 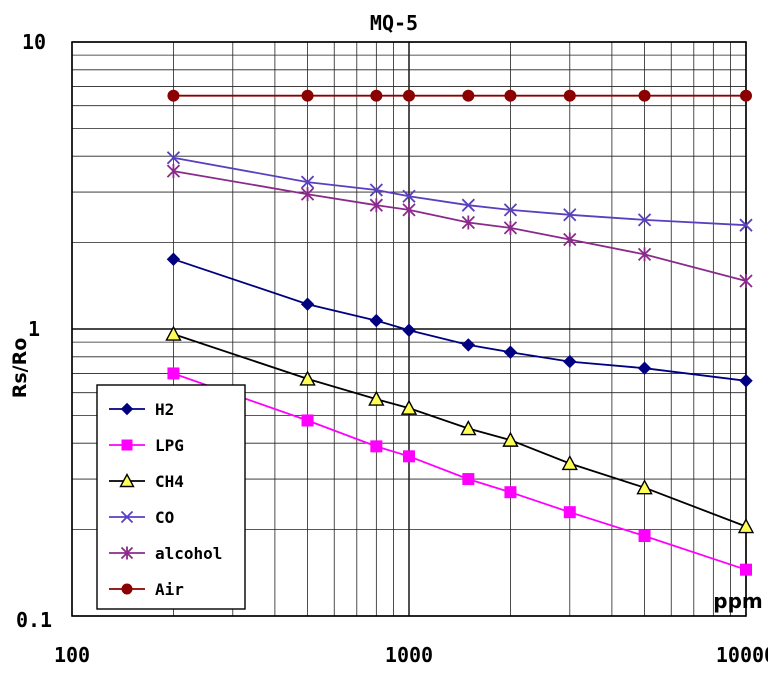 What do you see at coordinates (34, 329) in the screenshot?
I see `y-tick-label: 1` at bounding box center [34, 329].